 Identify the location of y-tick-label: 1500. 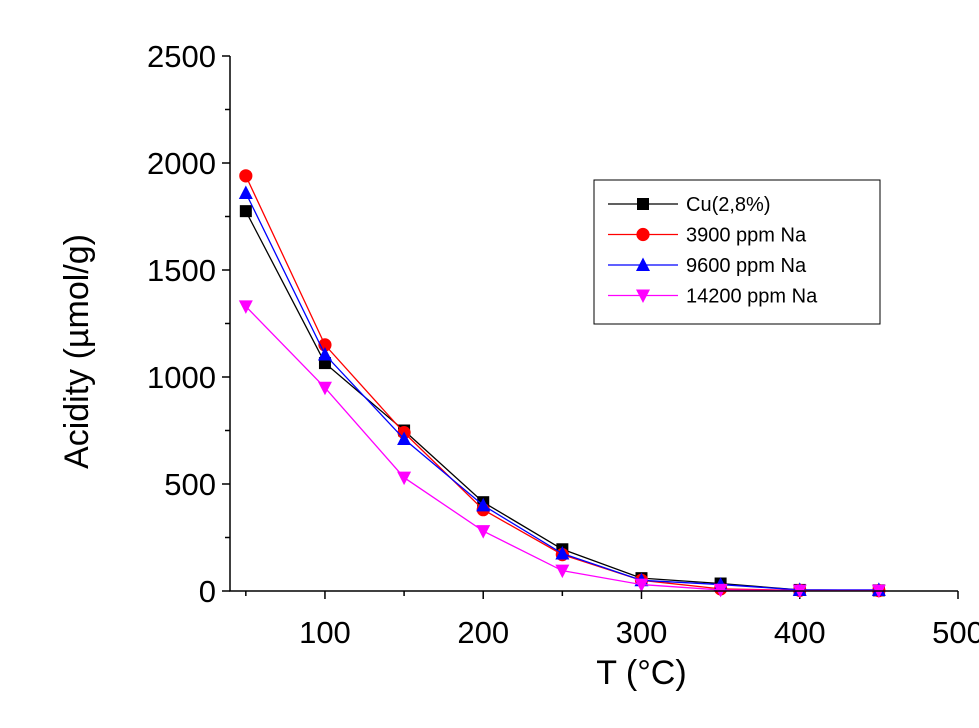
(181, 270).